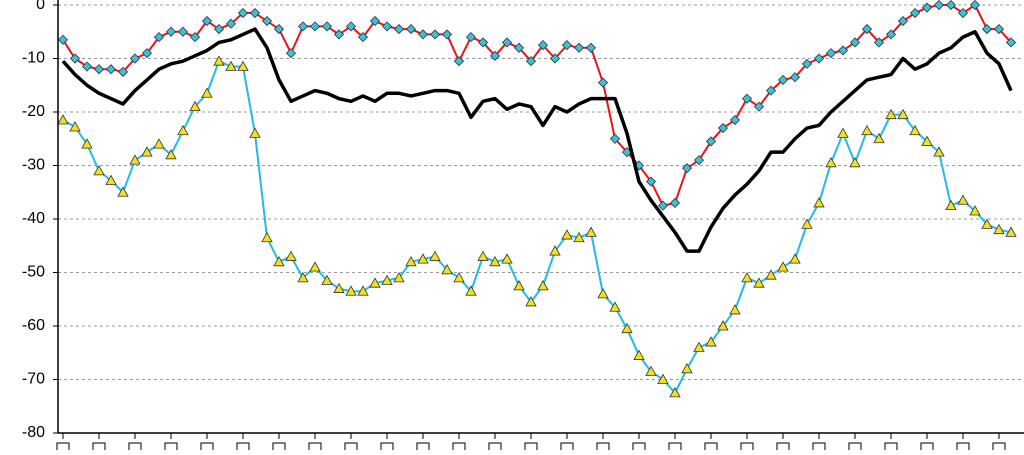 The height and width of the screenshot is (455, 1024). What do you see at coordinates (40, 6) in the screenshot?
I see `y-tick-label: 0` at bounding box center [40, 6].